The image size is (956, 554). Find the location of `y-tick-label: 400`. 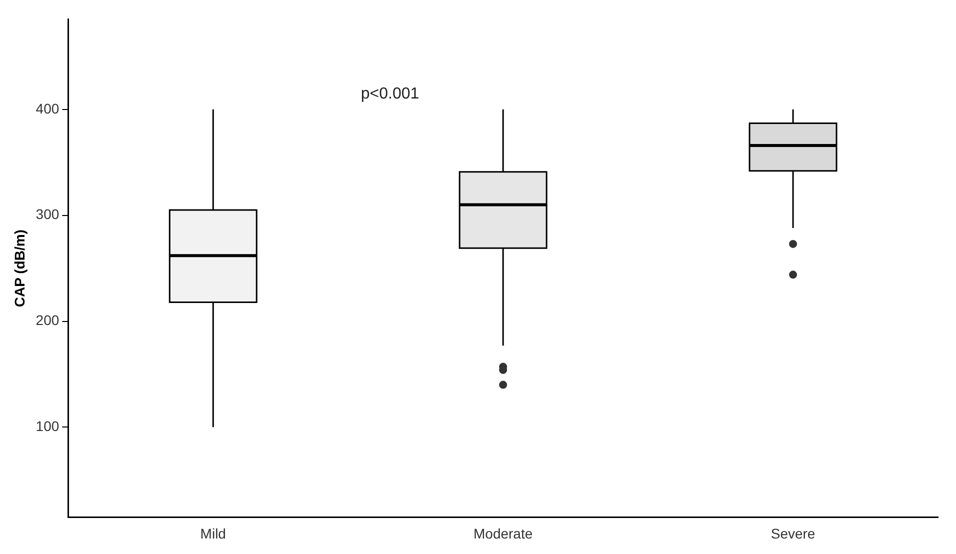

y-tick-label: 400 is located at coordinates (48, 108).